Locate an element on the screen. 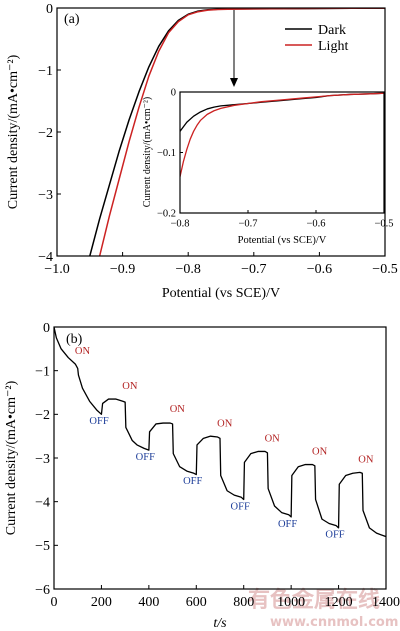 This screenshot has height=631, width=400. legend-dark-label: Dark is located at coordinates (332, 30).